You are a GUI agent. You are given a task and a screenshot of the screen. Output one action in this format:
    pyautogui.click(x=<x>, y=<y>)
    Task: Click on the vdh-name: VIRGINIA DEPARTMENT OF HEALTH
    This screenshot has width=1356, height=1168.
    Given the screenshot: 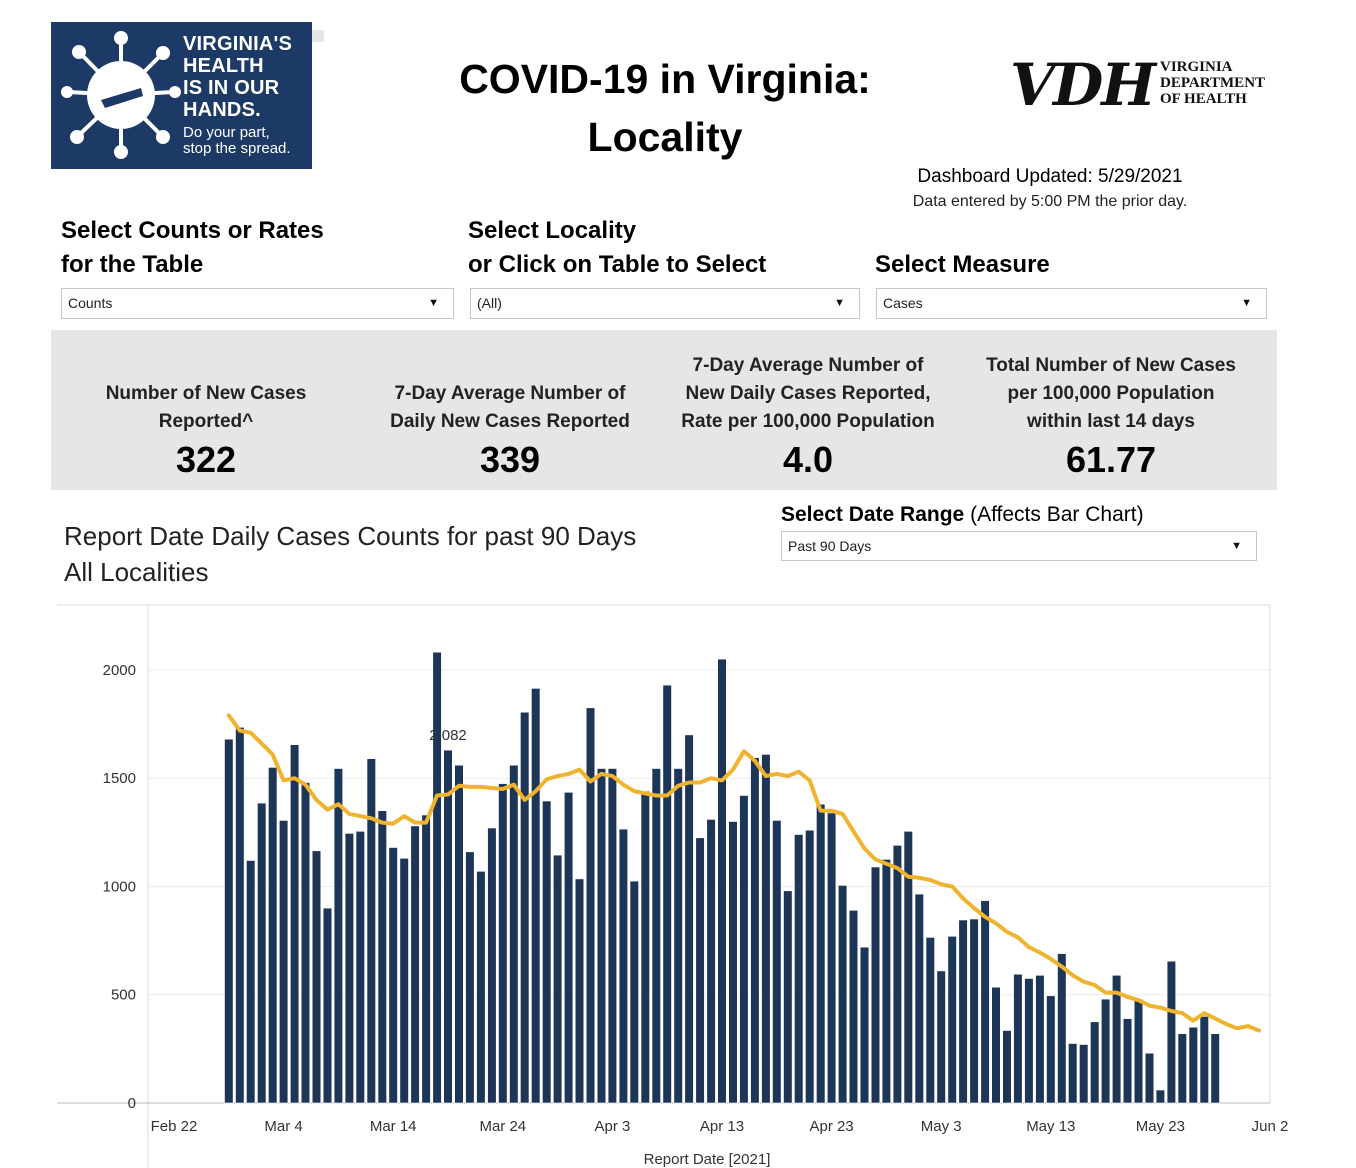 What is the action you would take?
    pyautogui.click(x=1212, y=83)
    